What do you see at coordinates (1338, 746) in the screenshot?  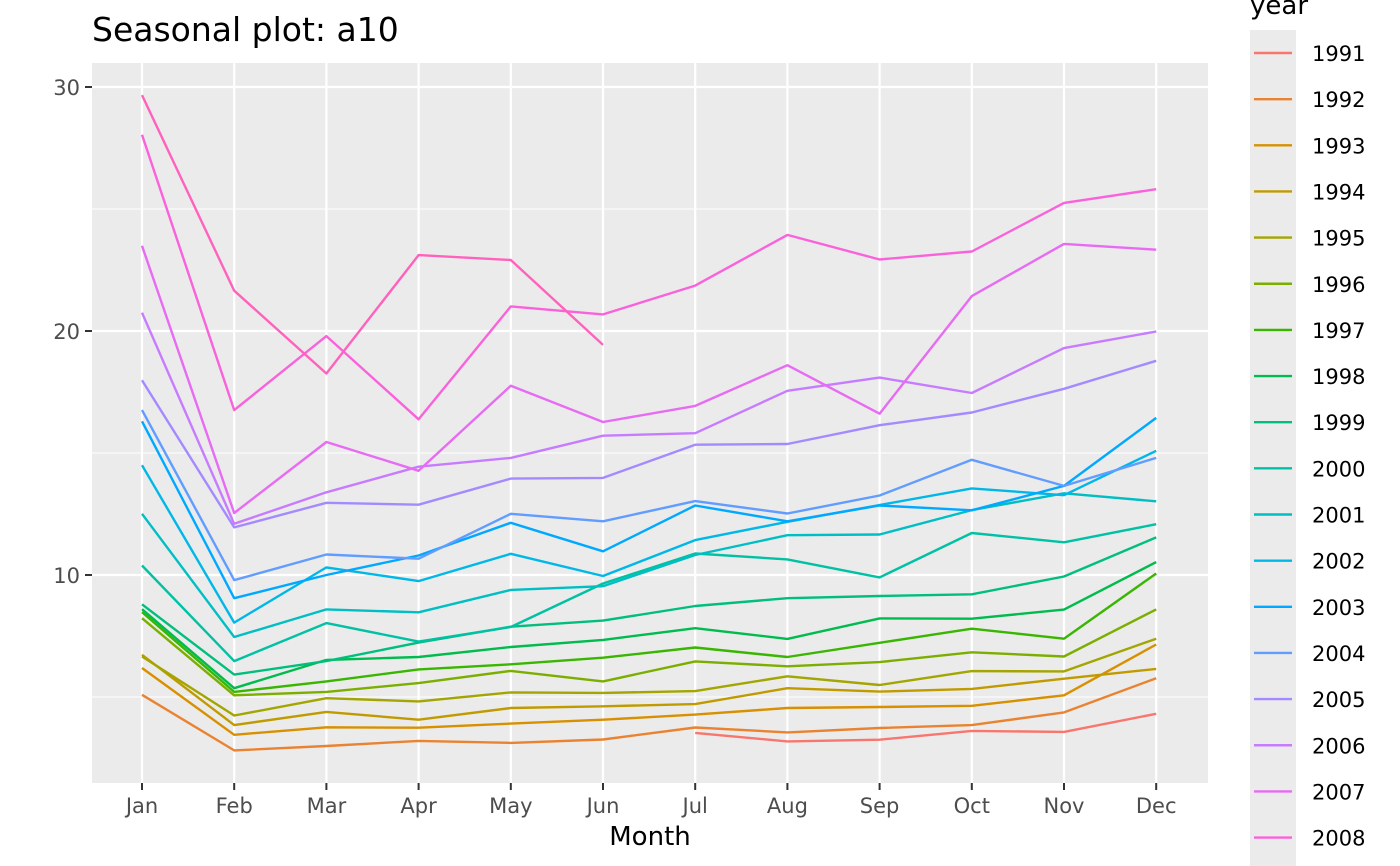 I see `legend-label-2006: 2006` at bounding box center [1338, 746].